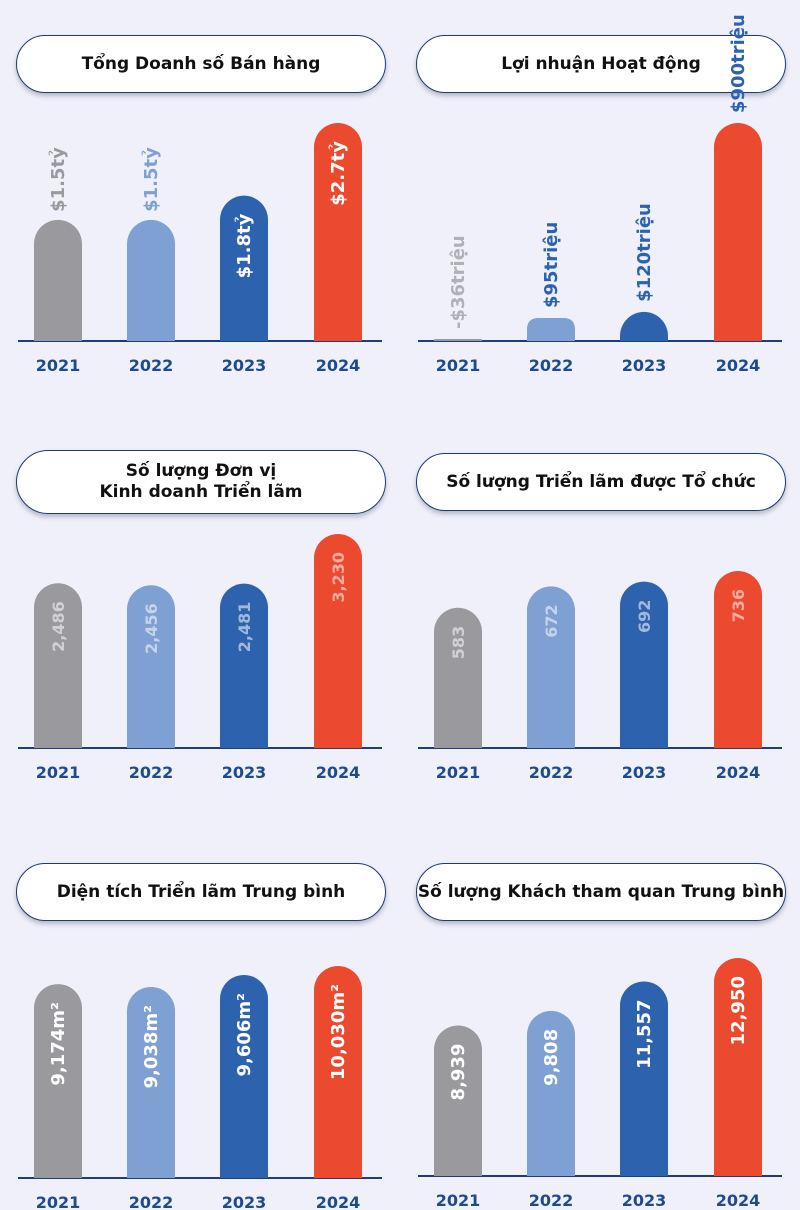 The width and height of the screenshot is (800, 1210). I want to click on chart-title-text: Tổng Doanh số Bán hàng, so click(201, 63).